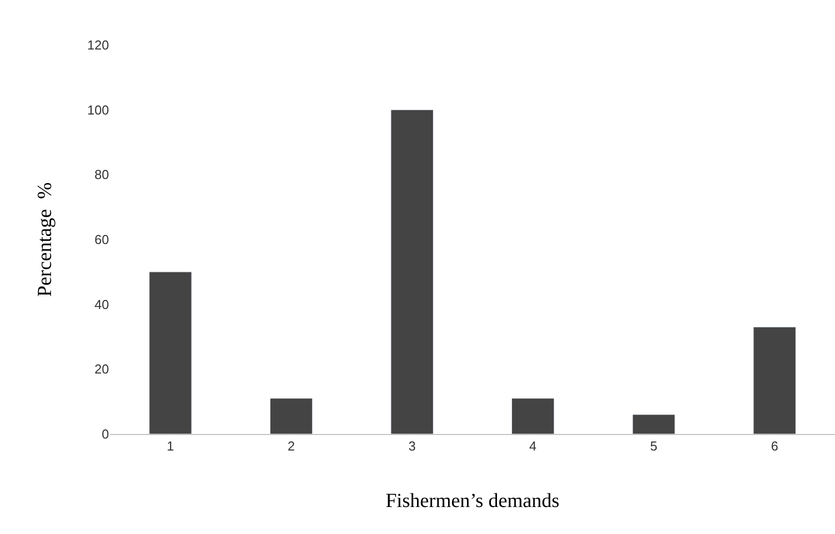  Describe the element at coordinates (473, 501) in the screenshot. I see `x-axis-title: Fishermen’s demands` at that location.